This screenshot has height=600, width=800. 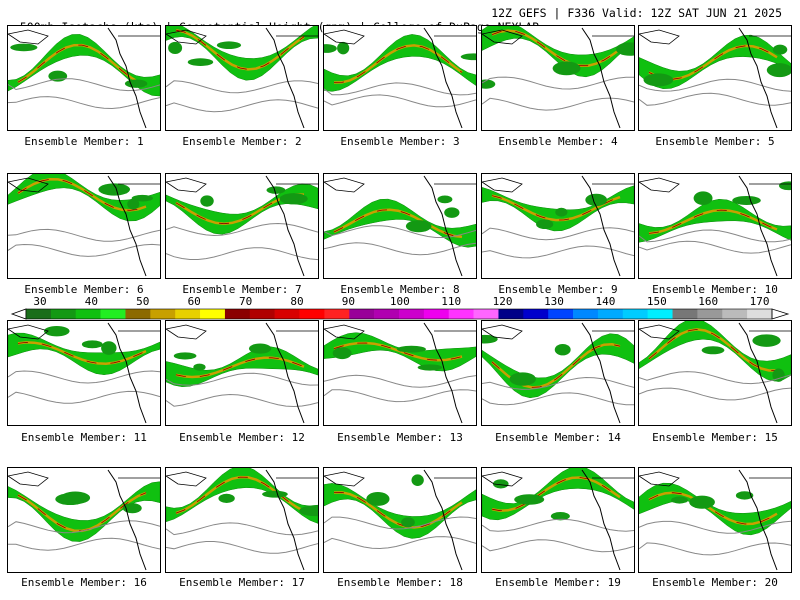 I want to click on ensemble-member-label: Ensemble Member: 5, so click(x=715, y=141).